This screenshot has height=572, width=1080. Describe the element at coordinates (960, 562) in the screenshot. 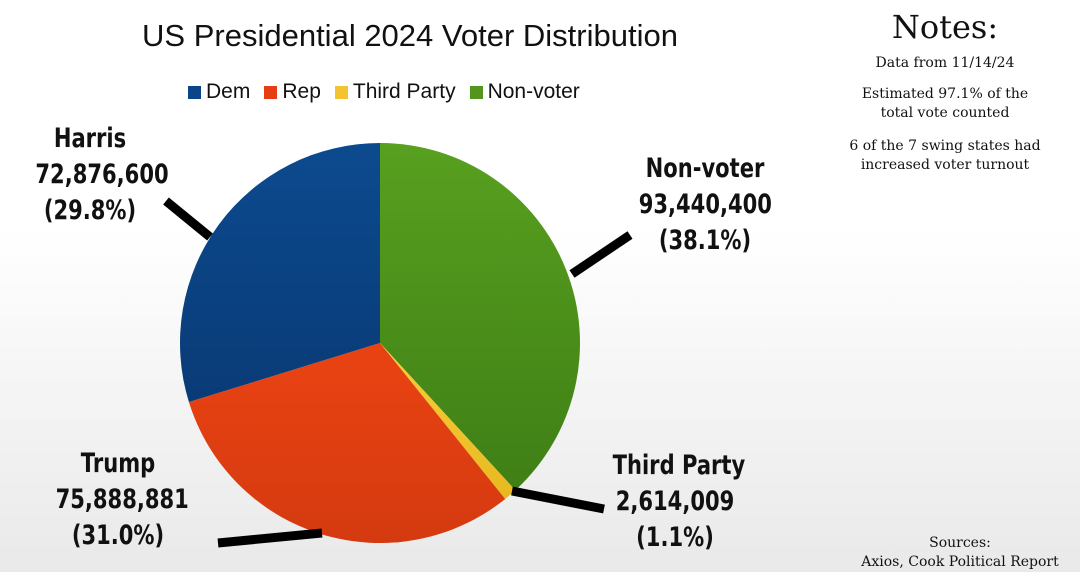

I see `sources-text: Axios, Cook Political Report` at that location.